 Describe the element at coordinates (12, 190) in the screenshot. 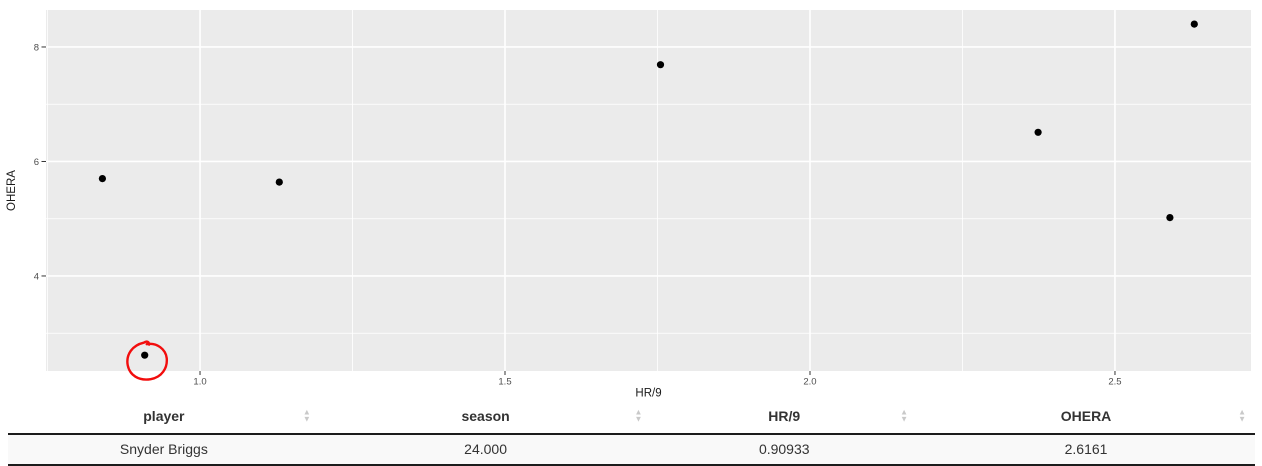

I see `y-axis-title: OHERA` at that location.